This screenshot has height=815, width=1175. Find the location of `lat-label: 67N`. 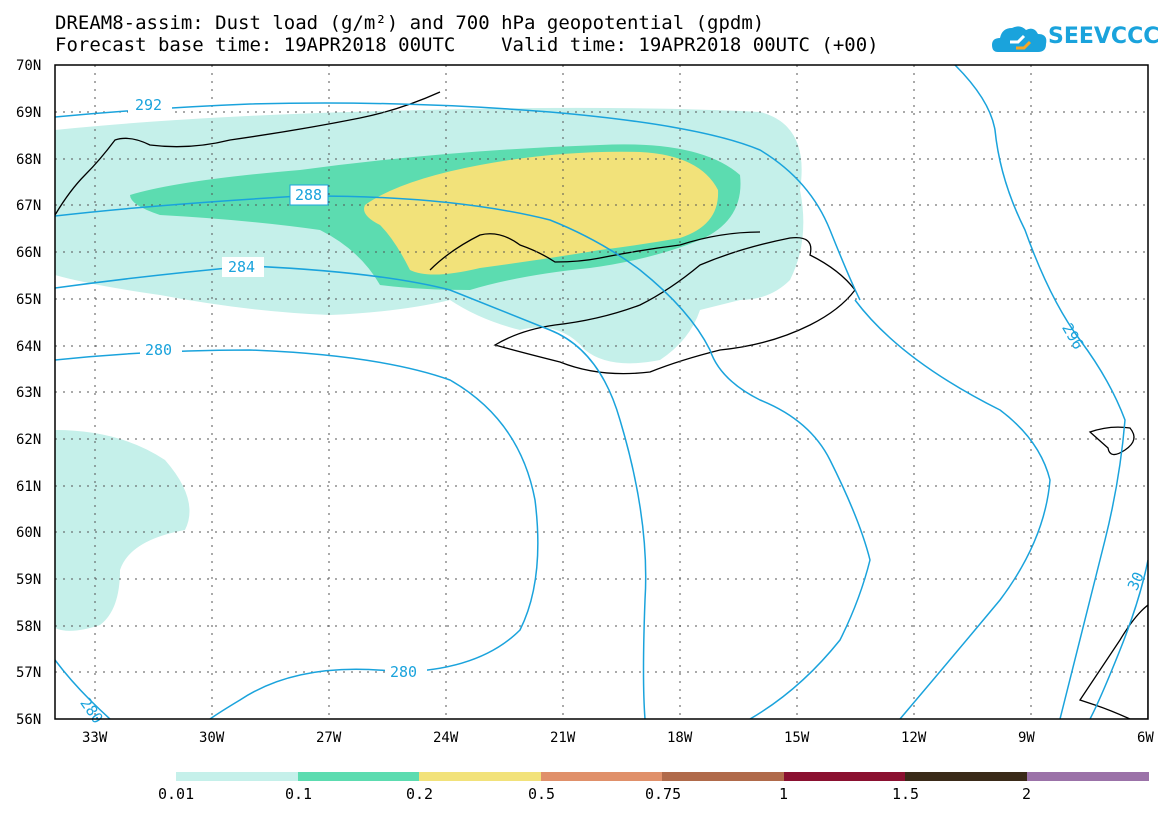

lat-label: 67N is located at coordinates (28, 206).